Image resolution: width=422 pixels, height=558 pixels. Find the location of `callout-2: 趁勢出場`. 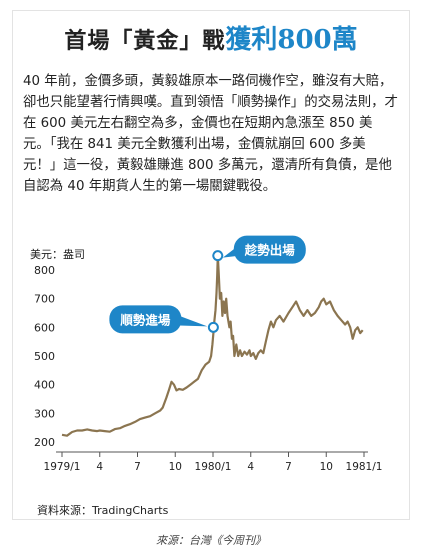

callout-2: 趁勢出場 is located at coordinates (264, 249).